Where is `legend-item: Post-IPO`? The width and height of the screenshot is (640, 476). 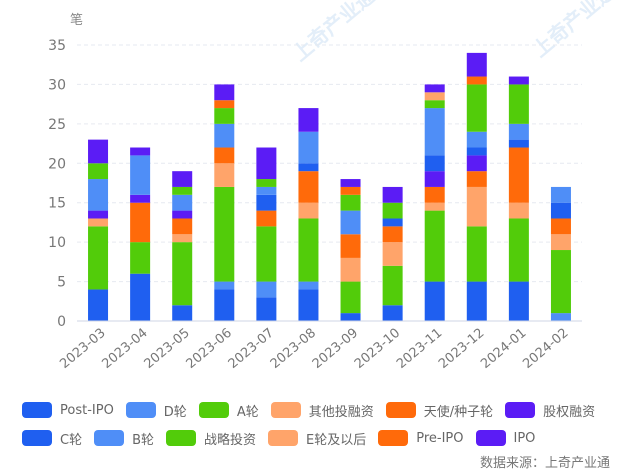
legend-item: Post-IPO is located at coordinates (68, 410).